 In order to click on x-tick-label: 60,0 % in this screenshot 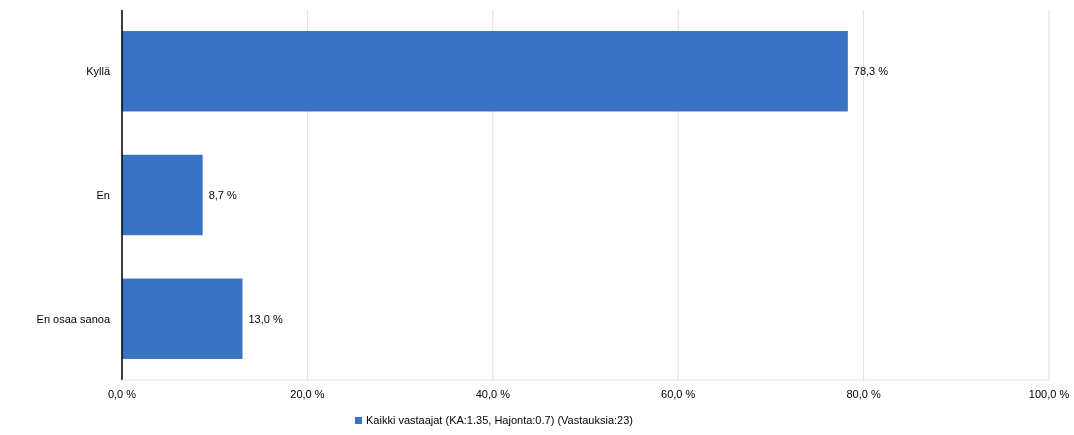, I will do `click(678, 394)`.